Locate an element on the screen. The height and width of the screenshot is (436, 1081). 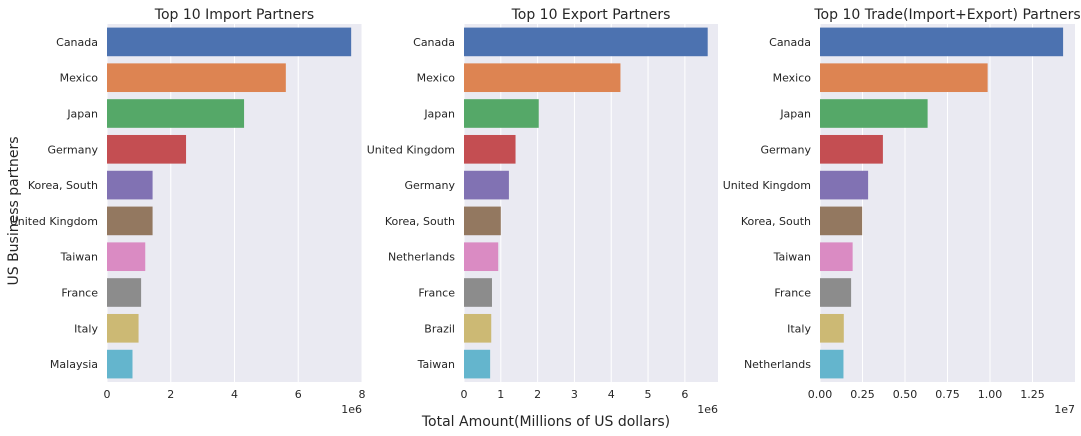
axis-offset-label: 1e7 is located at coordinates (1064, 409).